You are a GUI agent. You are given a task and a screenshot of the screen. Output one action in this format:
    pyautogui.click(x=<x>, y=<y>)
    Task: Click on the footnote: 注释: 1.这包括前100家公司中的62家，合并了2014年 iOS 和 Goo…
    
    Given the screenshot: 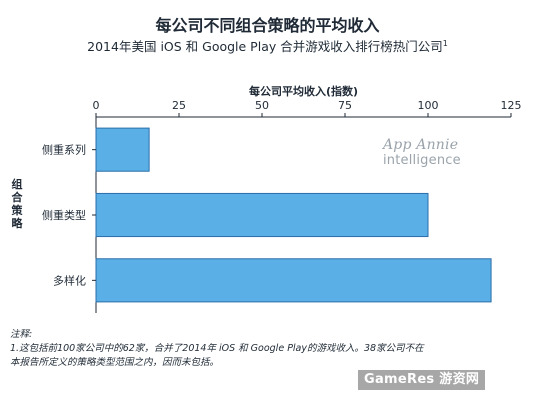 What is the action you would take?
    pyautogui.click(x=220, y=349)
    